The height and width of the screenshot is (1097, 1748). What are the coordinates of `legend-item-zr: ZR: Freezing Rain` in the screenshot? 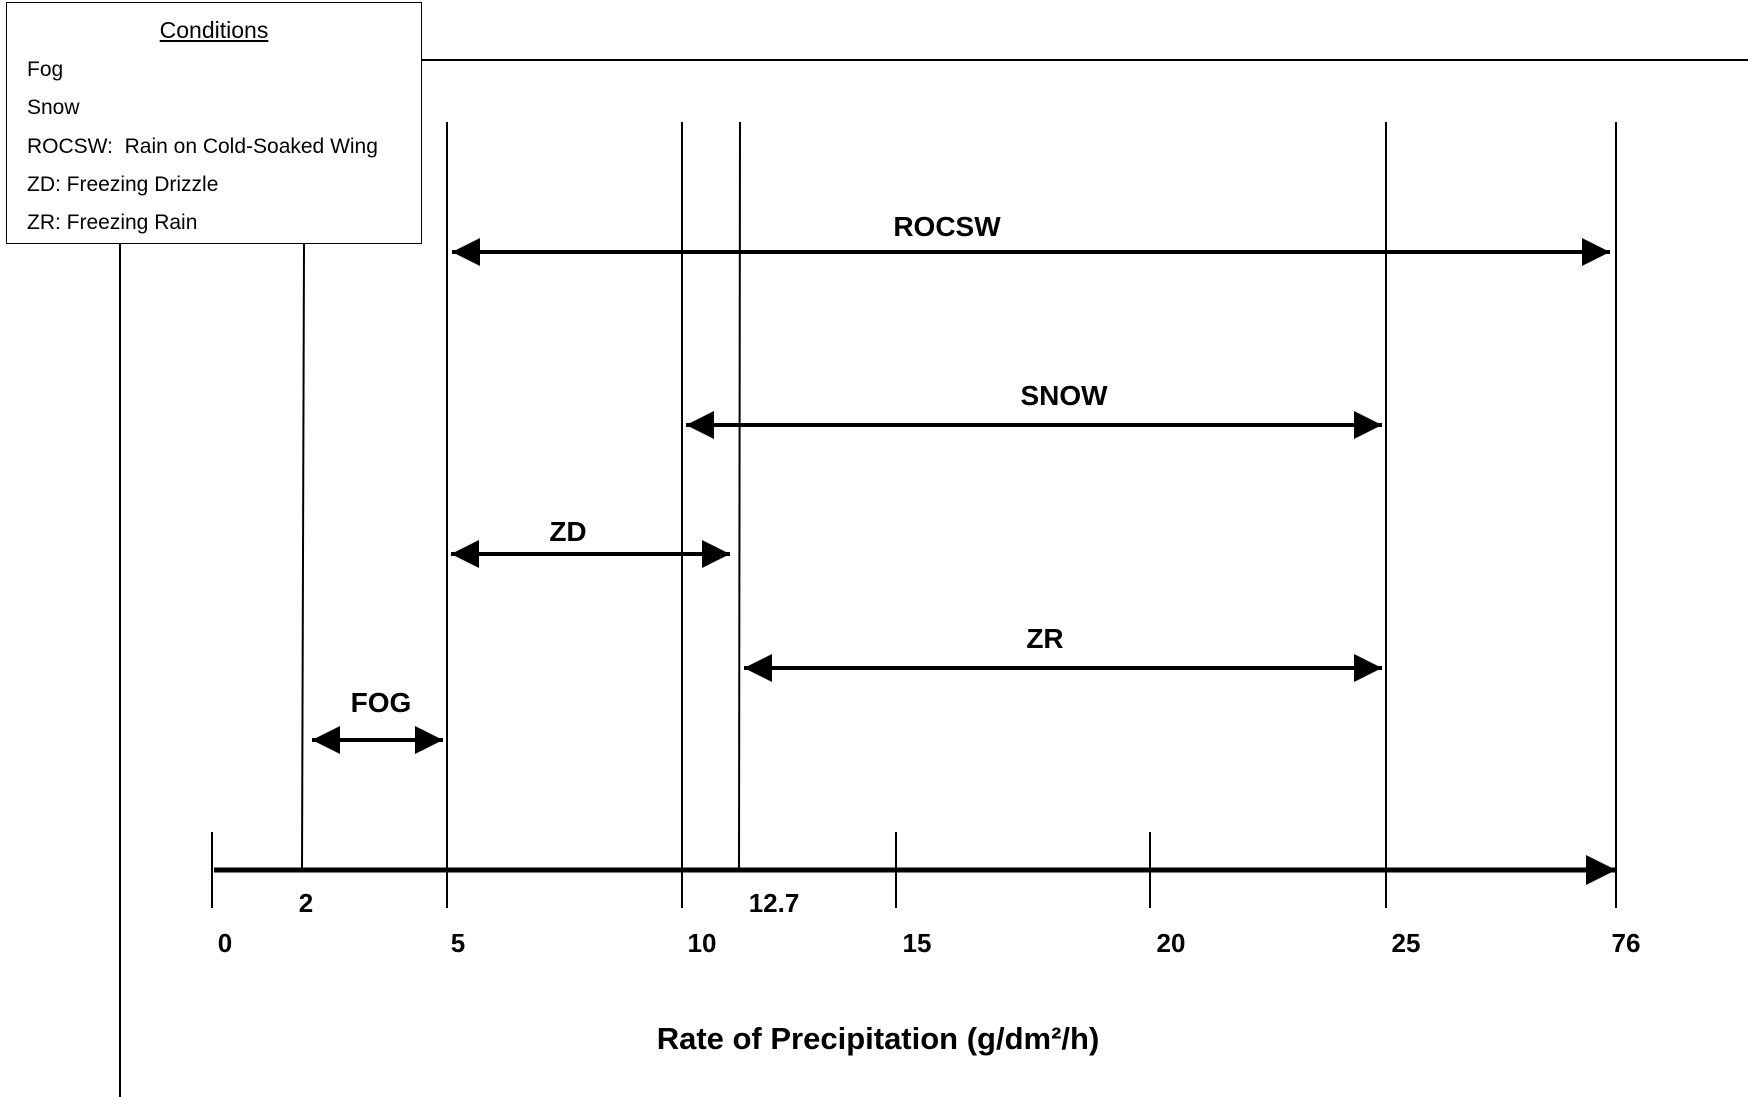 It's located at (112, 222).